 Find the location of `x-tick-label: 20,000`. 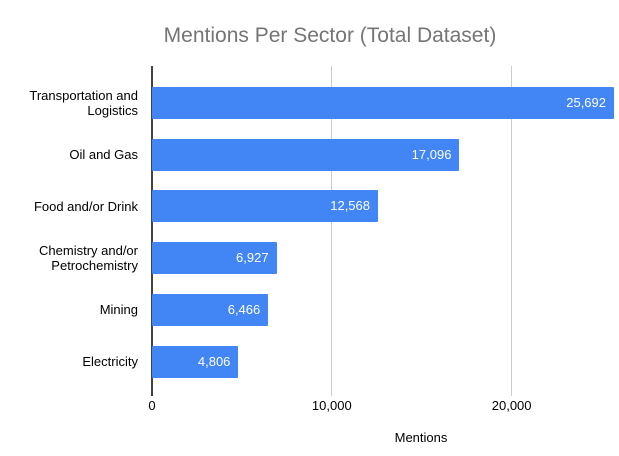

x-tick-label: 20,000 is located at coordinates (511, 405).